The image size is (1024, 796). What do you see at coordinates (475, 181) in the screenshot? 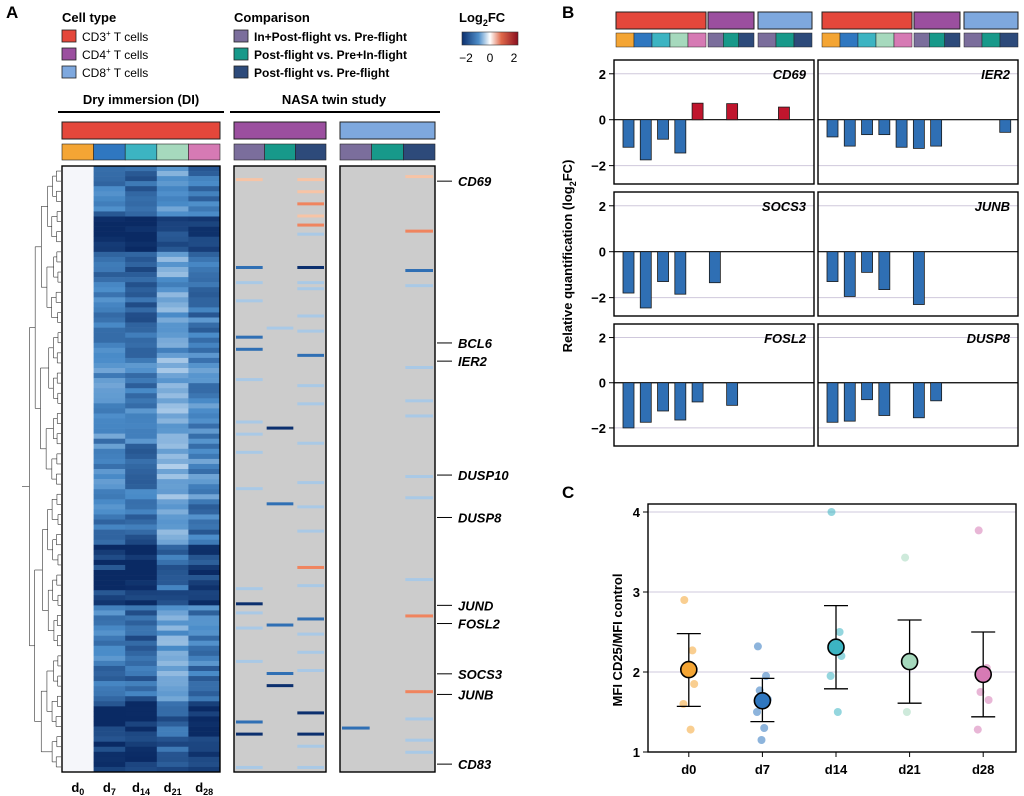
I see `gene-label: CD69` at bounding box center [475, 181].